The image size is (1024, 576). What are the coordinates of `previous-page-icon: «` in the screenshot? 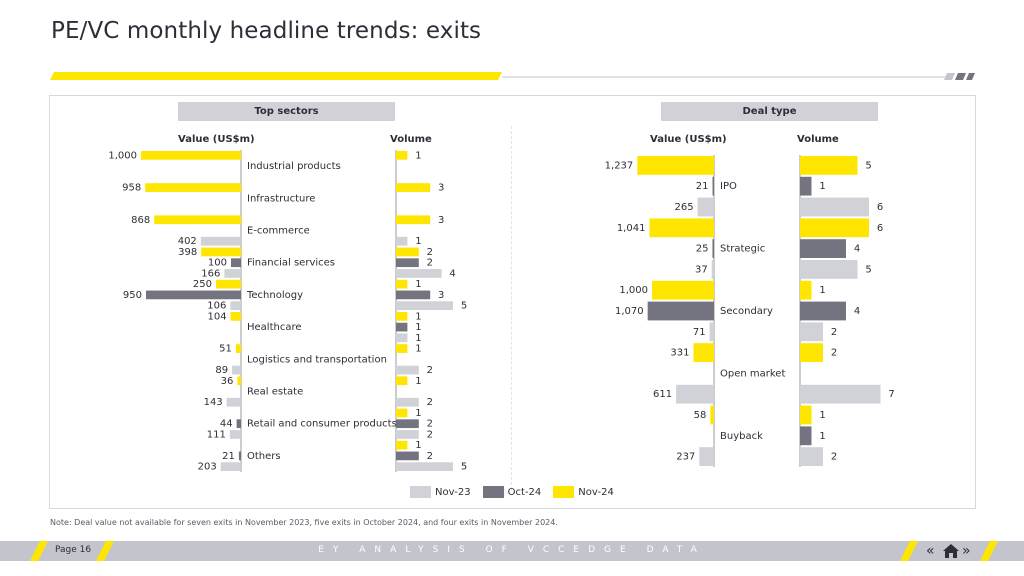 It's located at (930, 551).